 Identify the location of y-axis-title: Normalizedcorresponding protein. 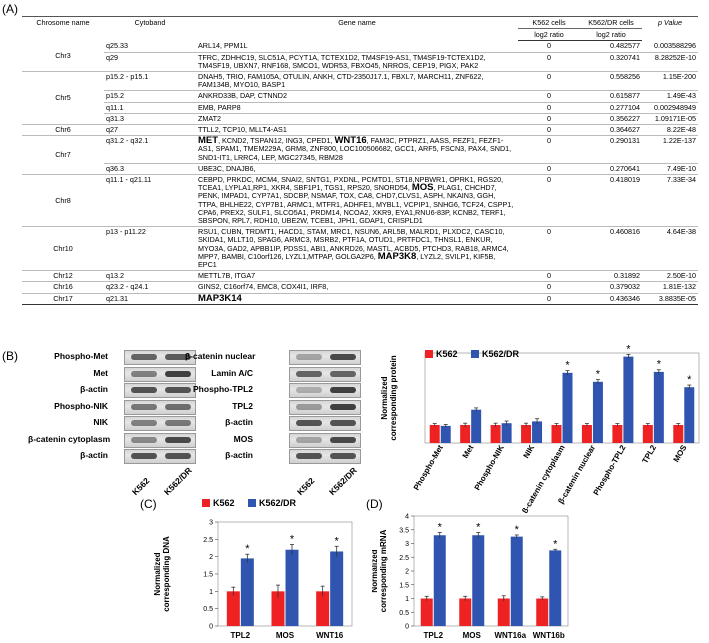
(389, 397).